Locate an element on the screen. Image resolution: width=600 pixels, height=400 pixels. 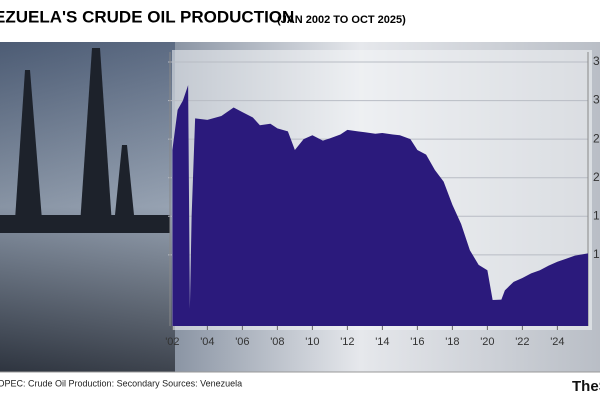
y-tick-label: 3,000 is located at coordinates (596, 100).